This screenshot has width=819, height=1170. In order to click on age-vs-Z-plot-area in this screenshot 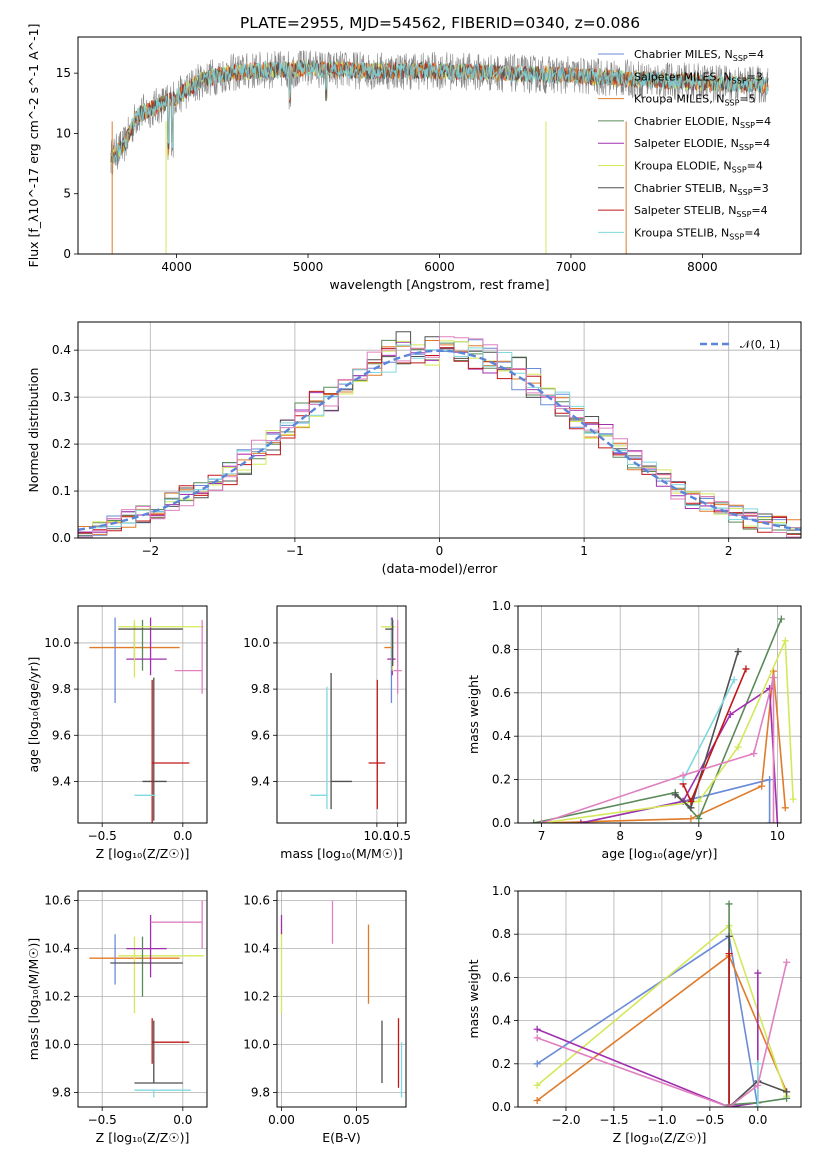, I will do `click(146, 720)`.